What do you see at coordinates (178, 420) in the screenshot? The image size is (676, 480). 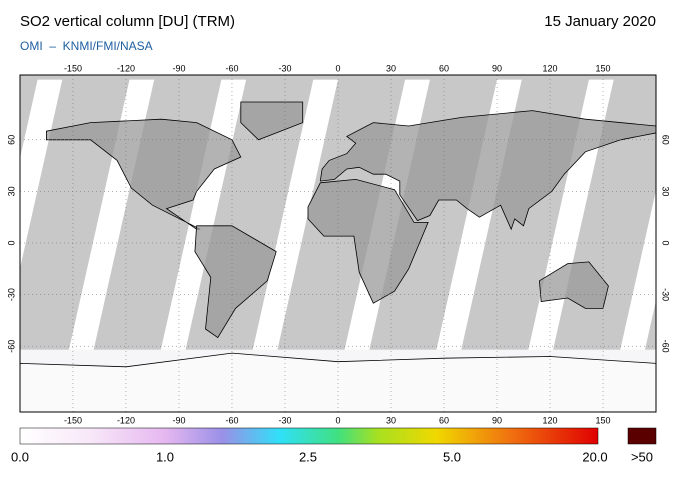 I see `lon-tick-label-bottom: -90` at bounding box center [178, 420].